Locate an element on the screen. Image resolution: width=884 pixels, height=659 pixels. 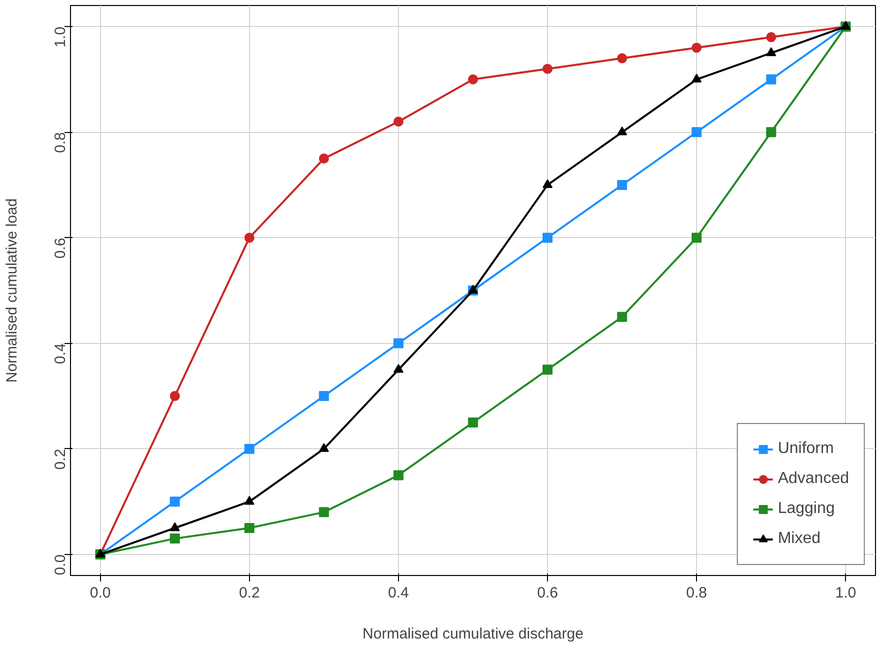
legend-label: Lagging is located at coordinates (806, 509).